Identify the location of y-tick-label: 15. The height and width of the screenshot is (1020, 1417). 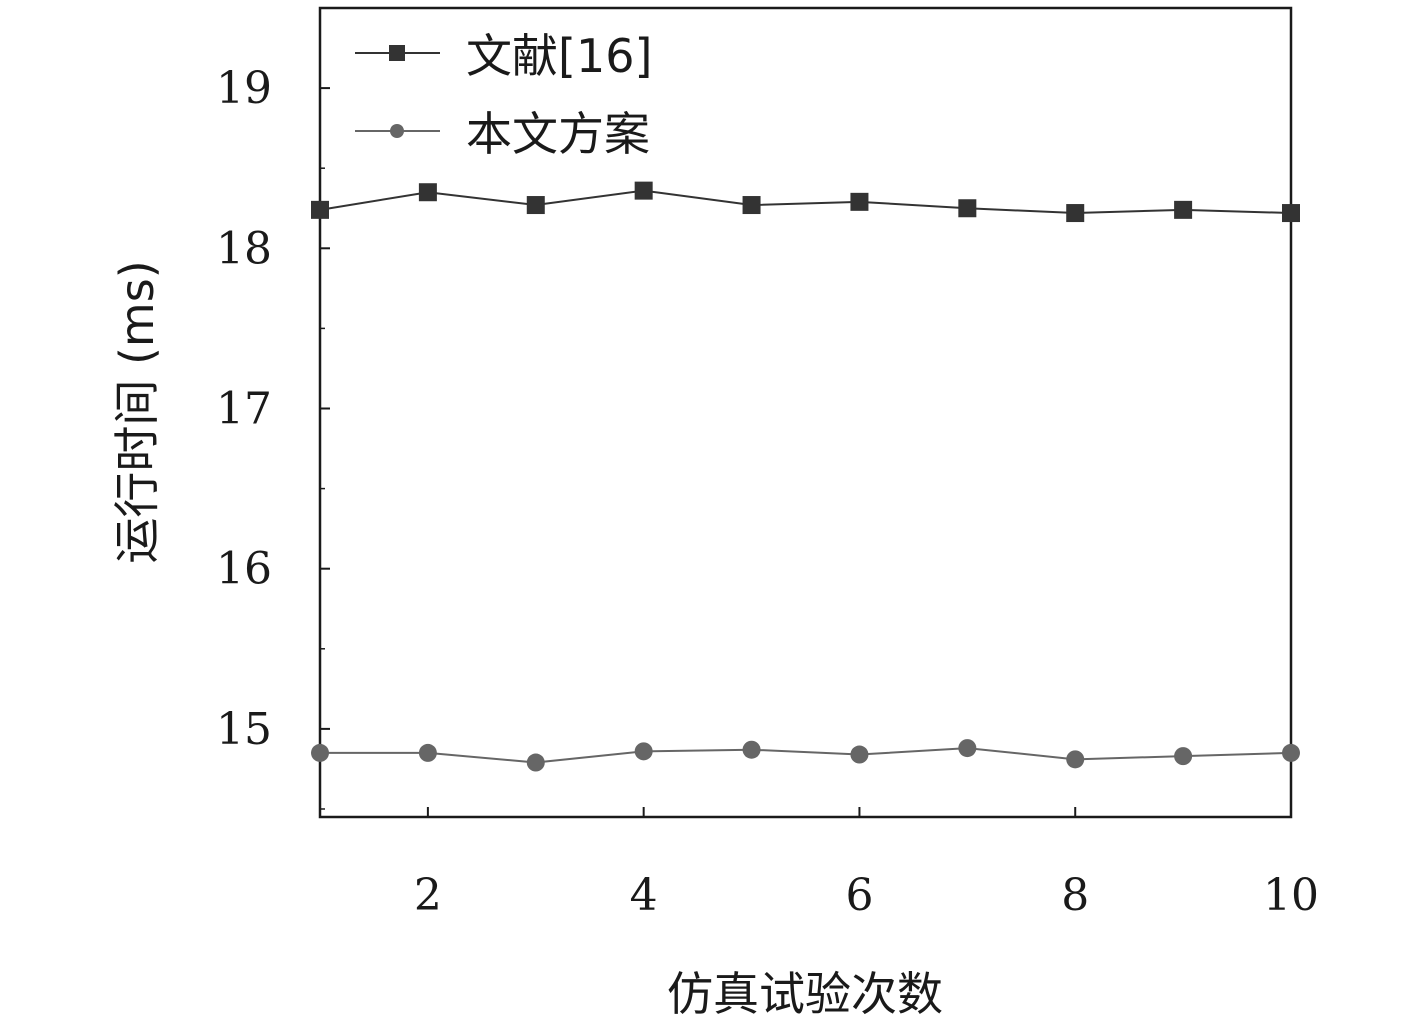
(244, 729).